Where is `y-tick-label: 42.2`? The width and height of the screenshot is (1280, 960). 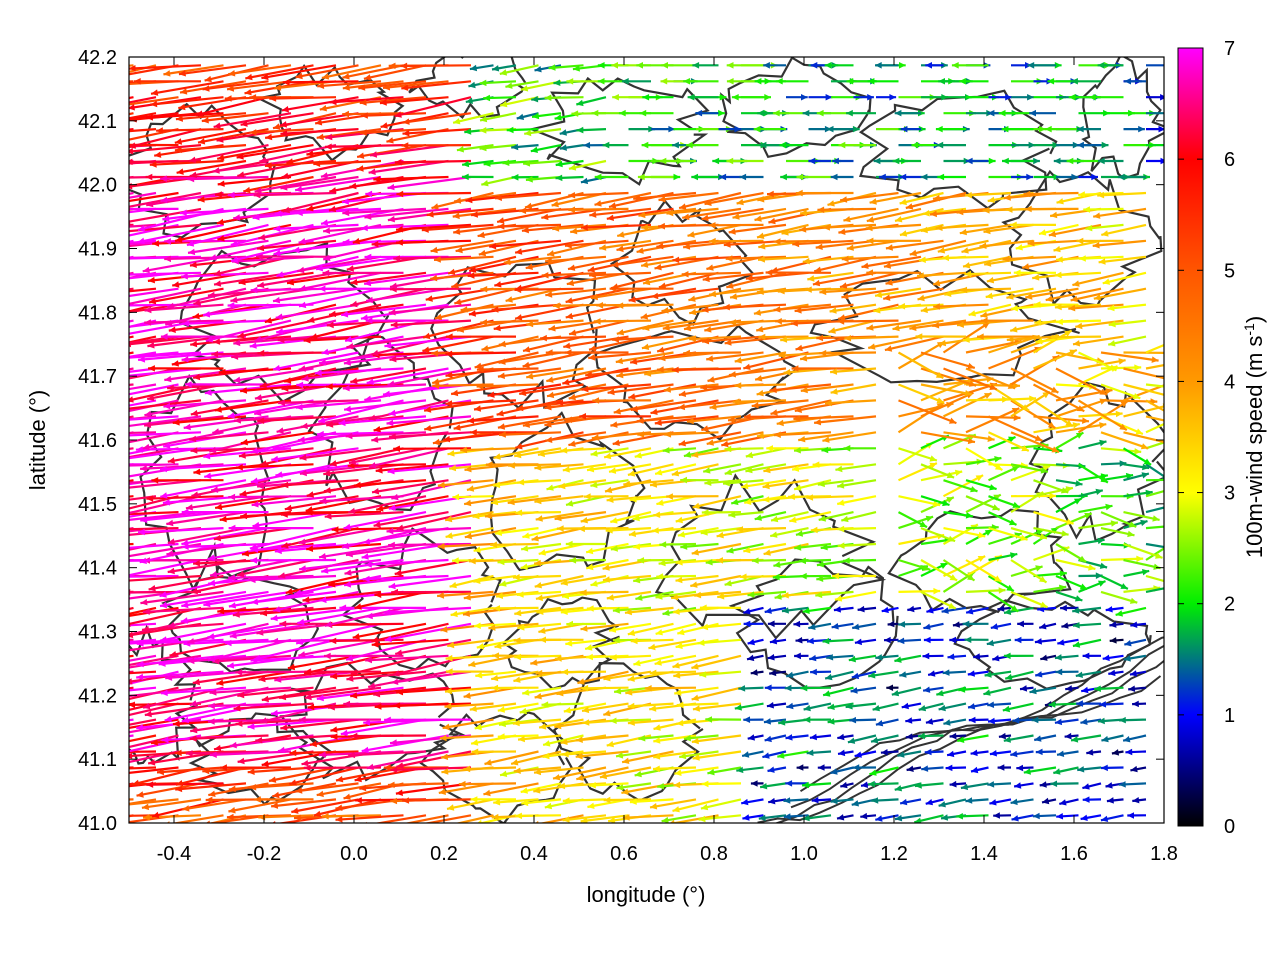 y-tick-label: 42.2 is located at coordinates (97, 58).